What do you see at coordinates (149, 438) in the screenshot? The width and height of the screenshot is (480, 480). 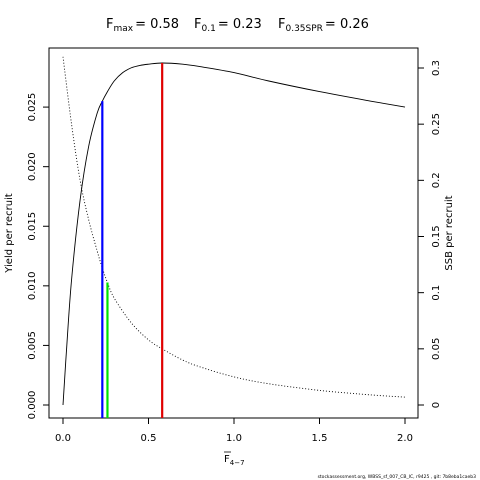 I see `x-tick-label: 0.5` at bounding box center [149, 438].